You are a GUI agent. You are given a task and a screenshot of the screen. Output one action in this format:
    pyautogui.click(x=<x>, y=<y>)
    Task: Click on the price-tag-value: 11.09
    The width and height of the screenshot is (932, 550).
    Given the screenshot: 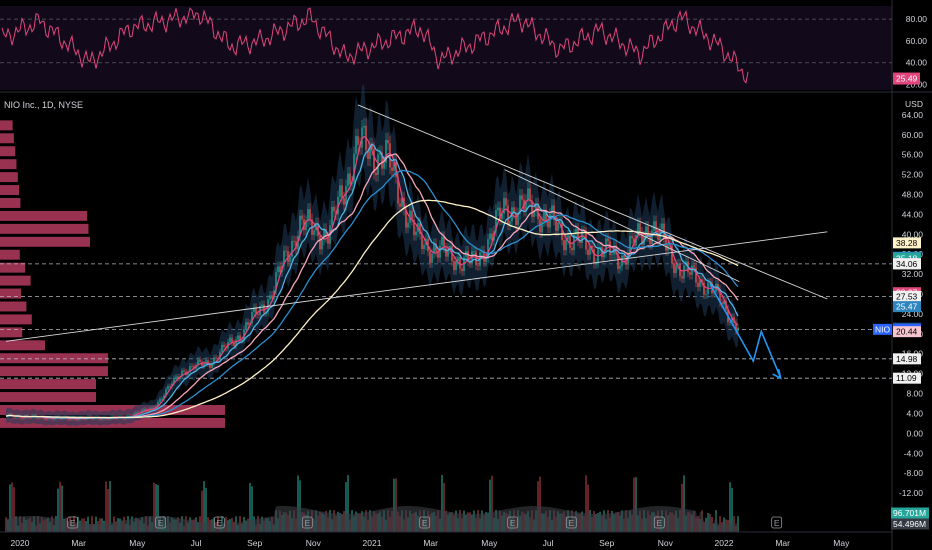 What is the action you would take?
    pyautogui.click(x=906, y=378)
    